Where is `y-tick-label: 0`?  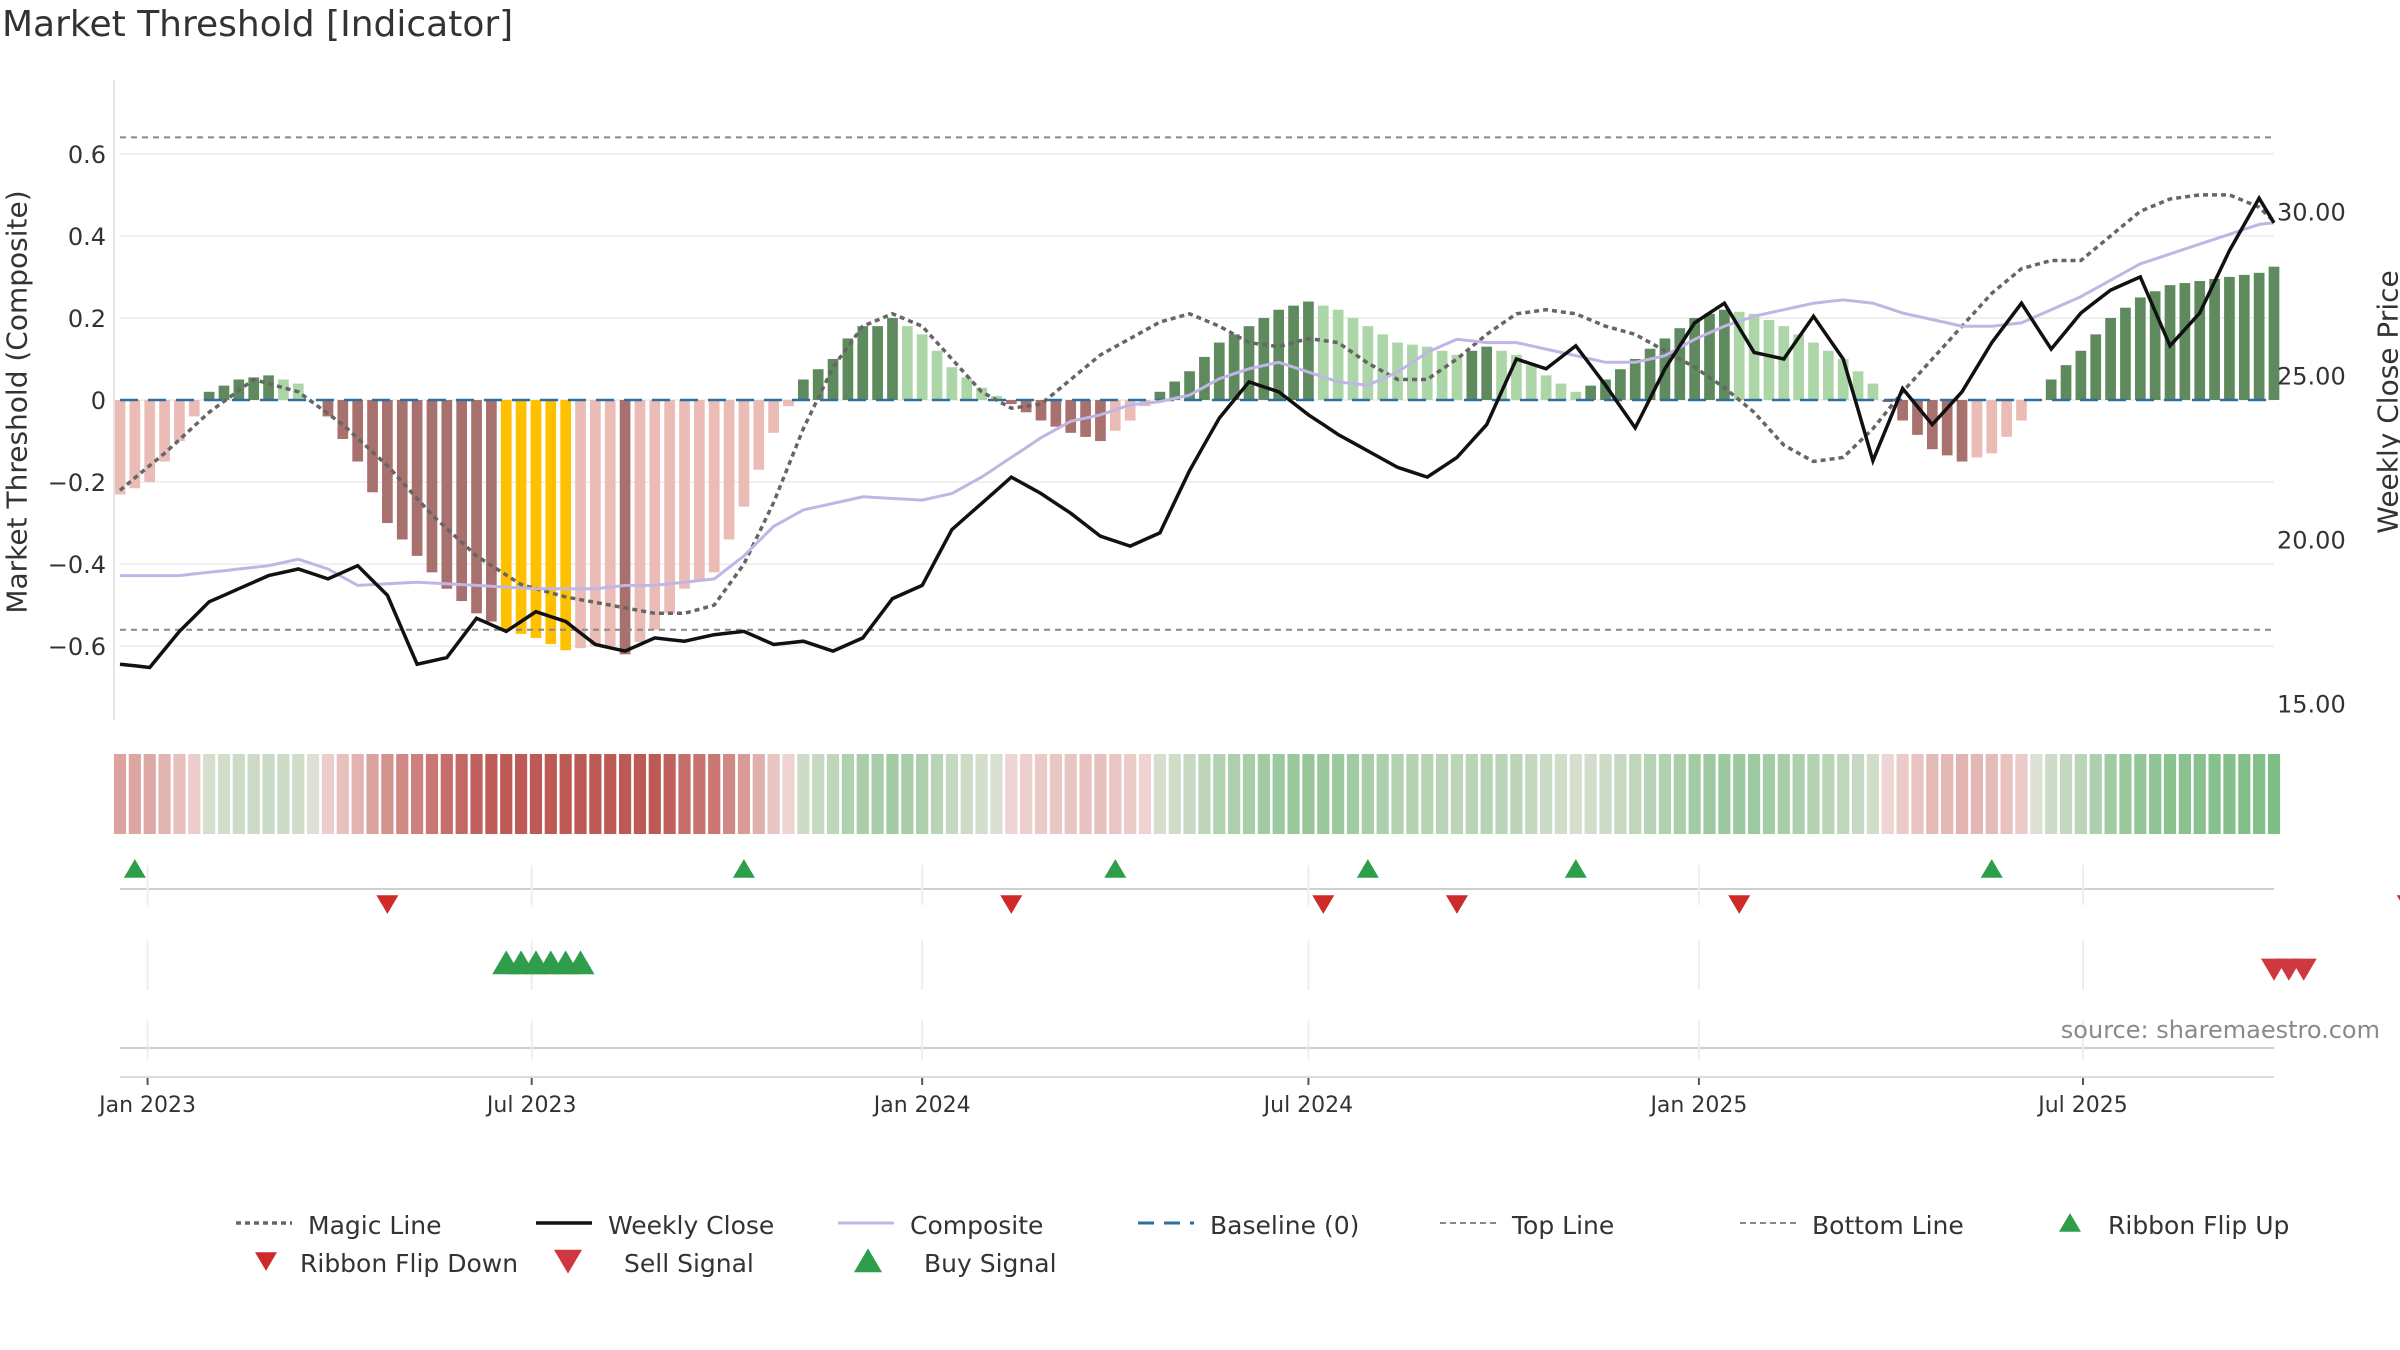
y-tick-label: 0 is located at coordinates (98, 401).